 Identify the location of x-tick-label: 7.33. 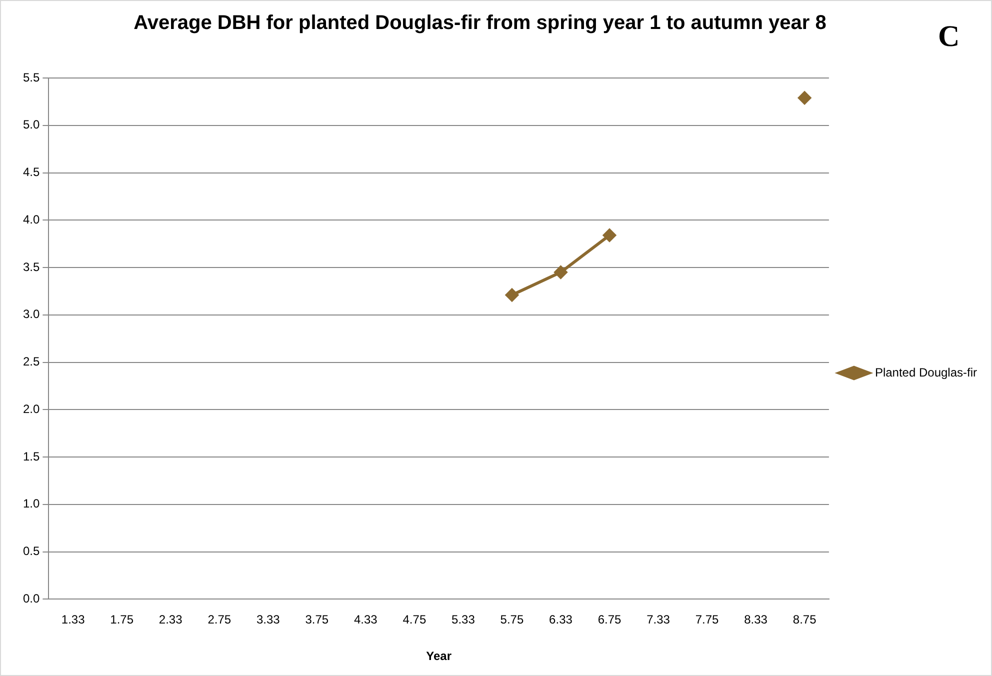
(658, 619).